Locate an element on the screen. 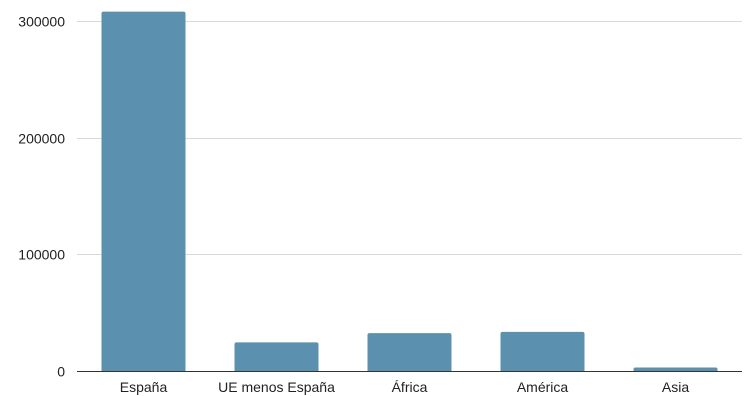  y-tick-label: 0 is located at coordinates (61, 372).